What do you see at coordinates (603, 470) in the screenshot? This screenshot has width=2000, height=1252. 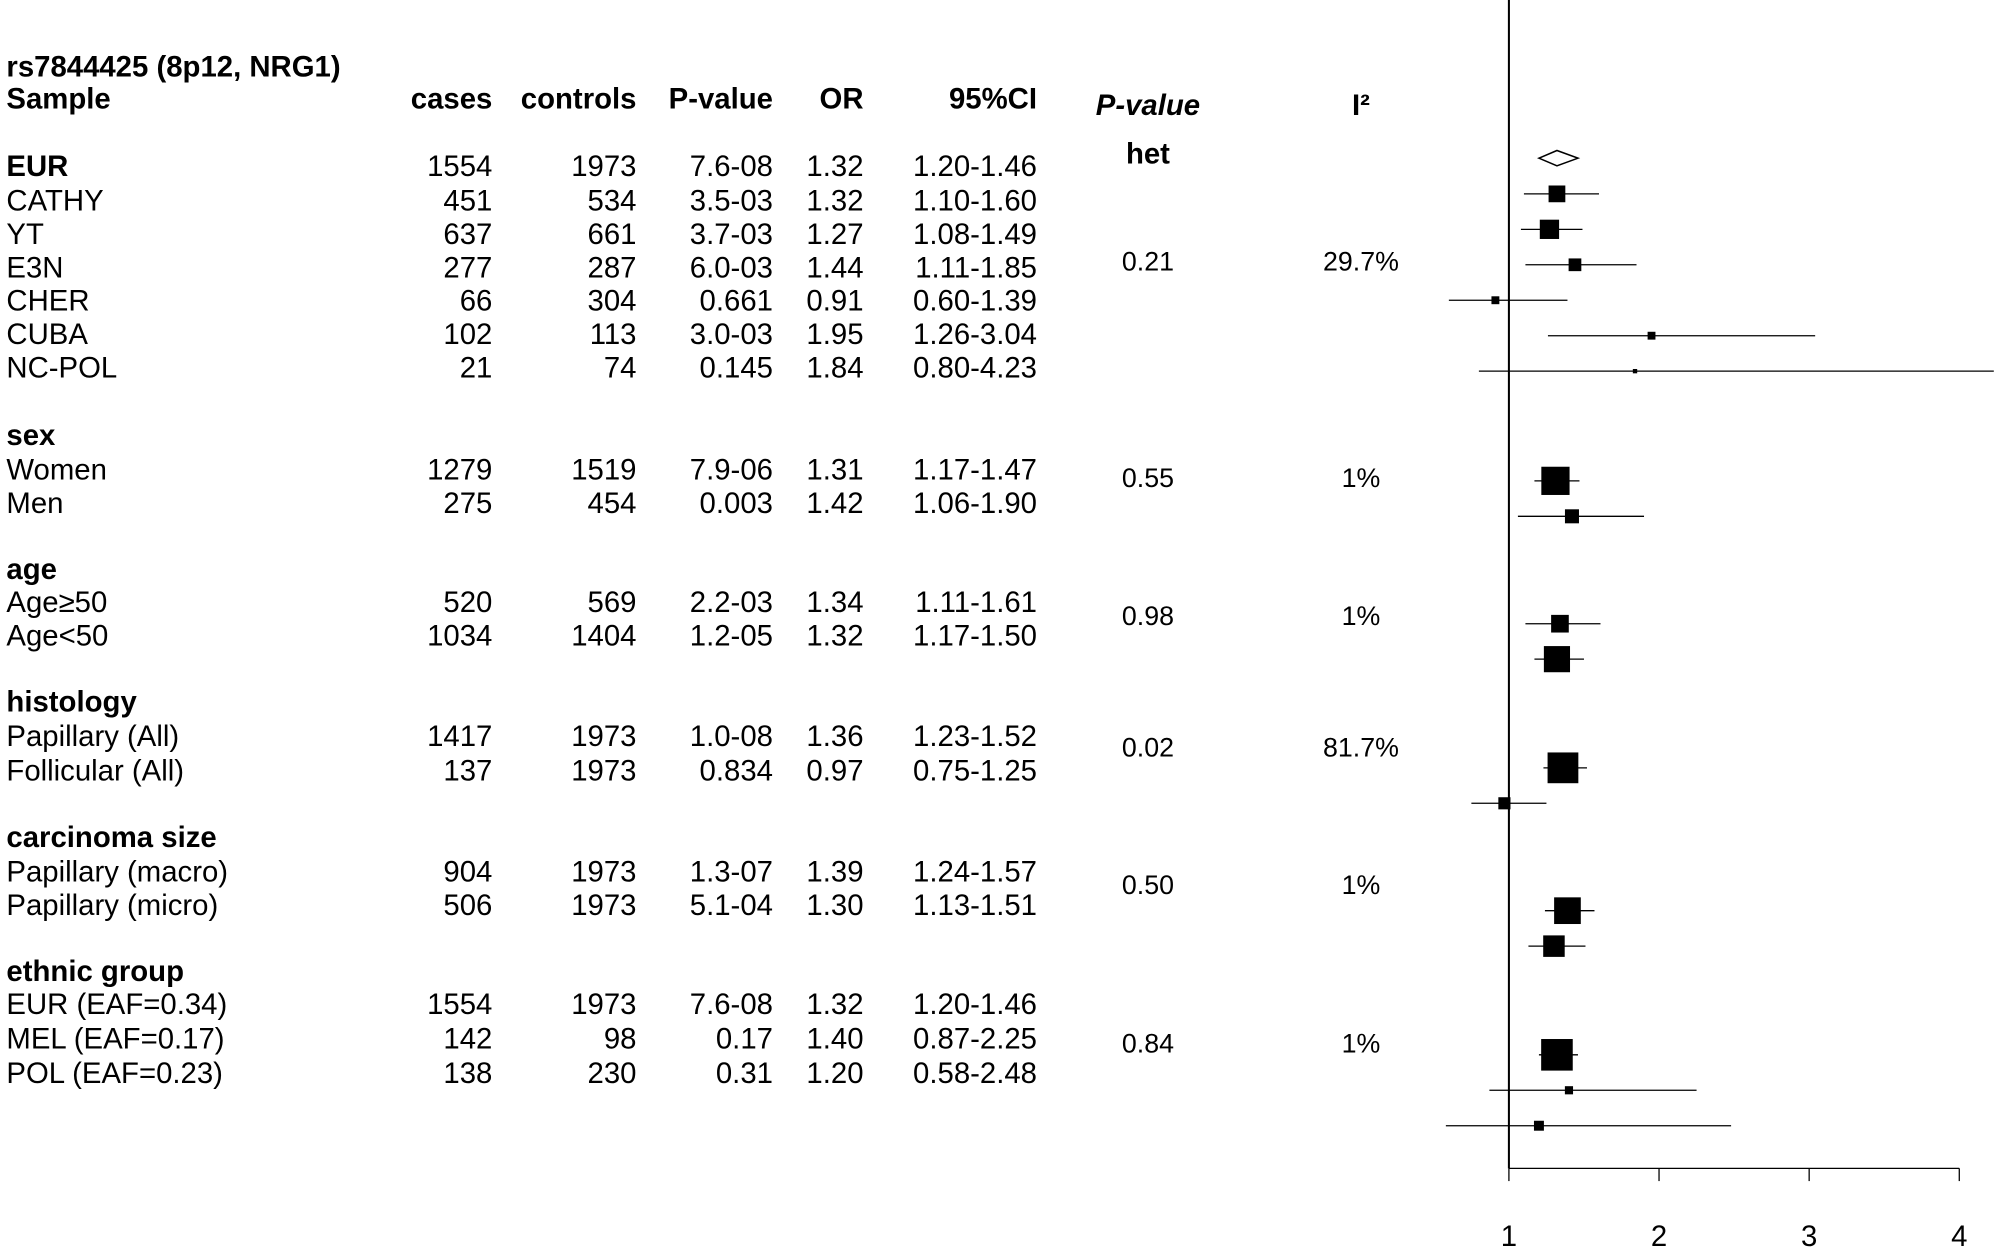 I see `row-controls: 1519` at bounding box center [603, 470].